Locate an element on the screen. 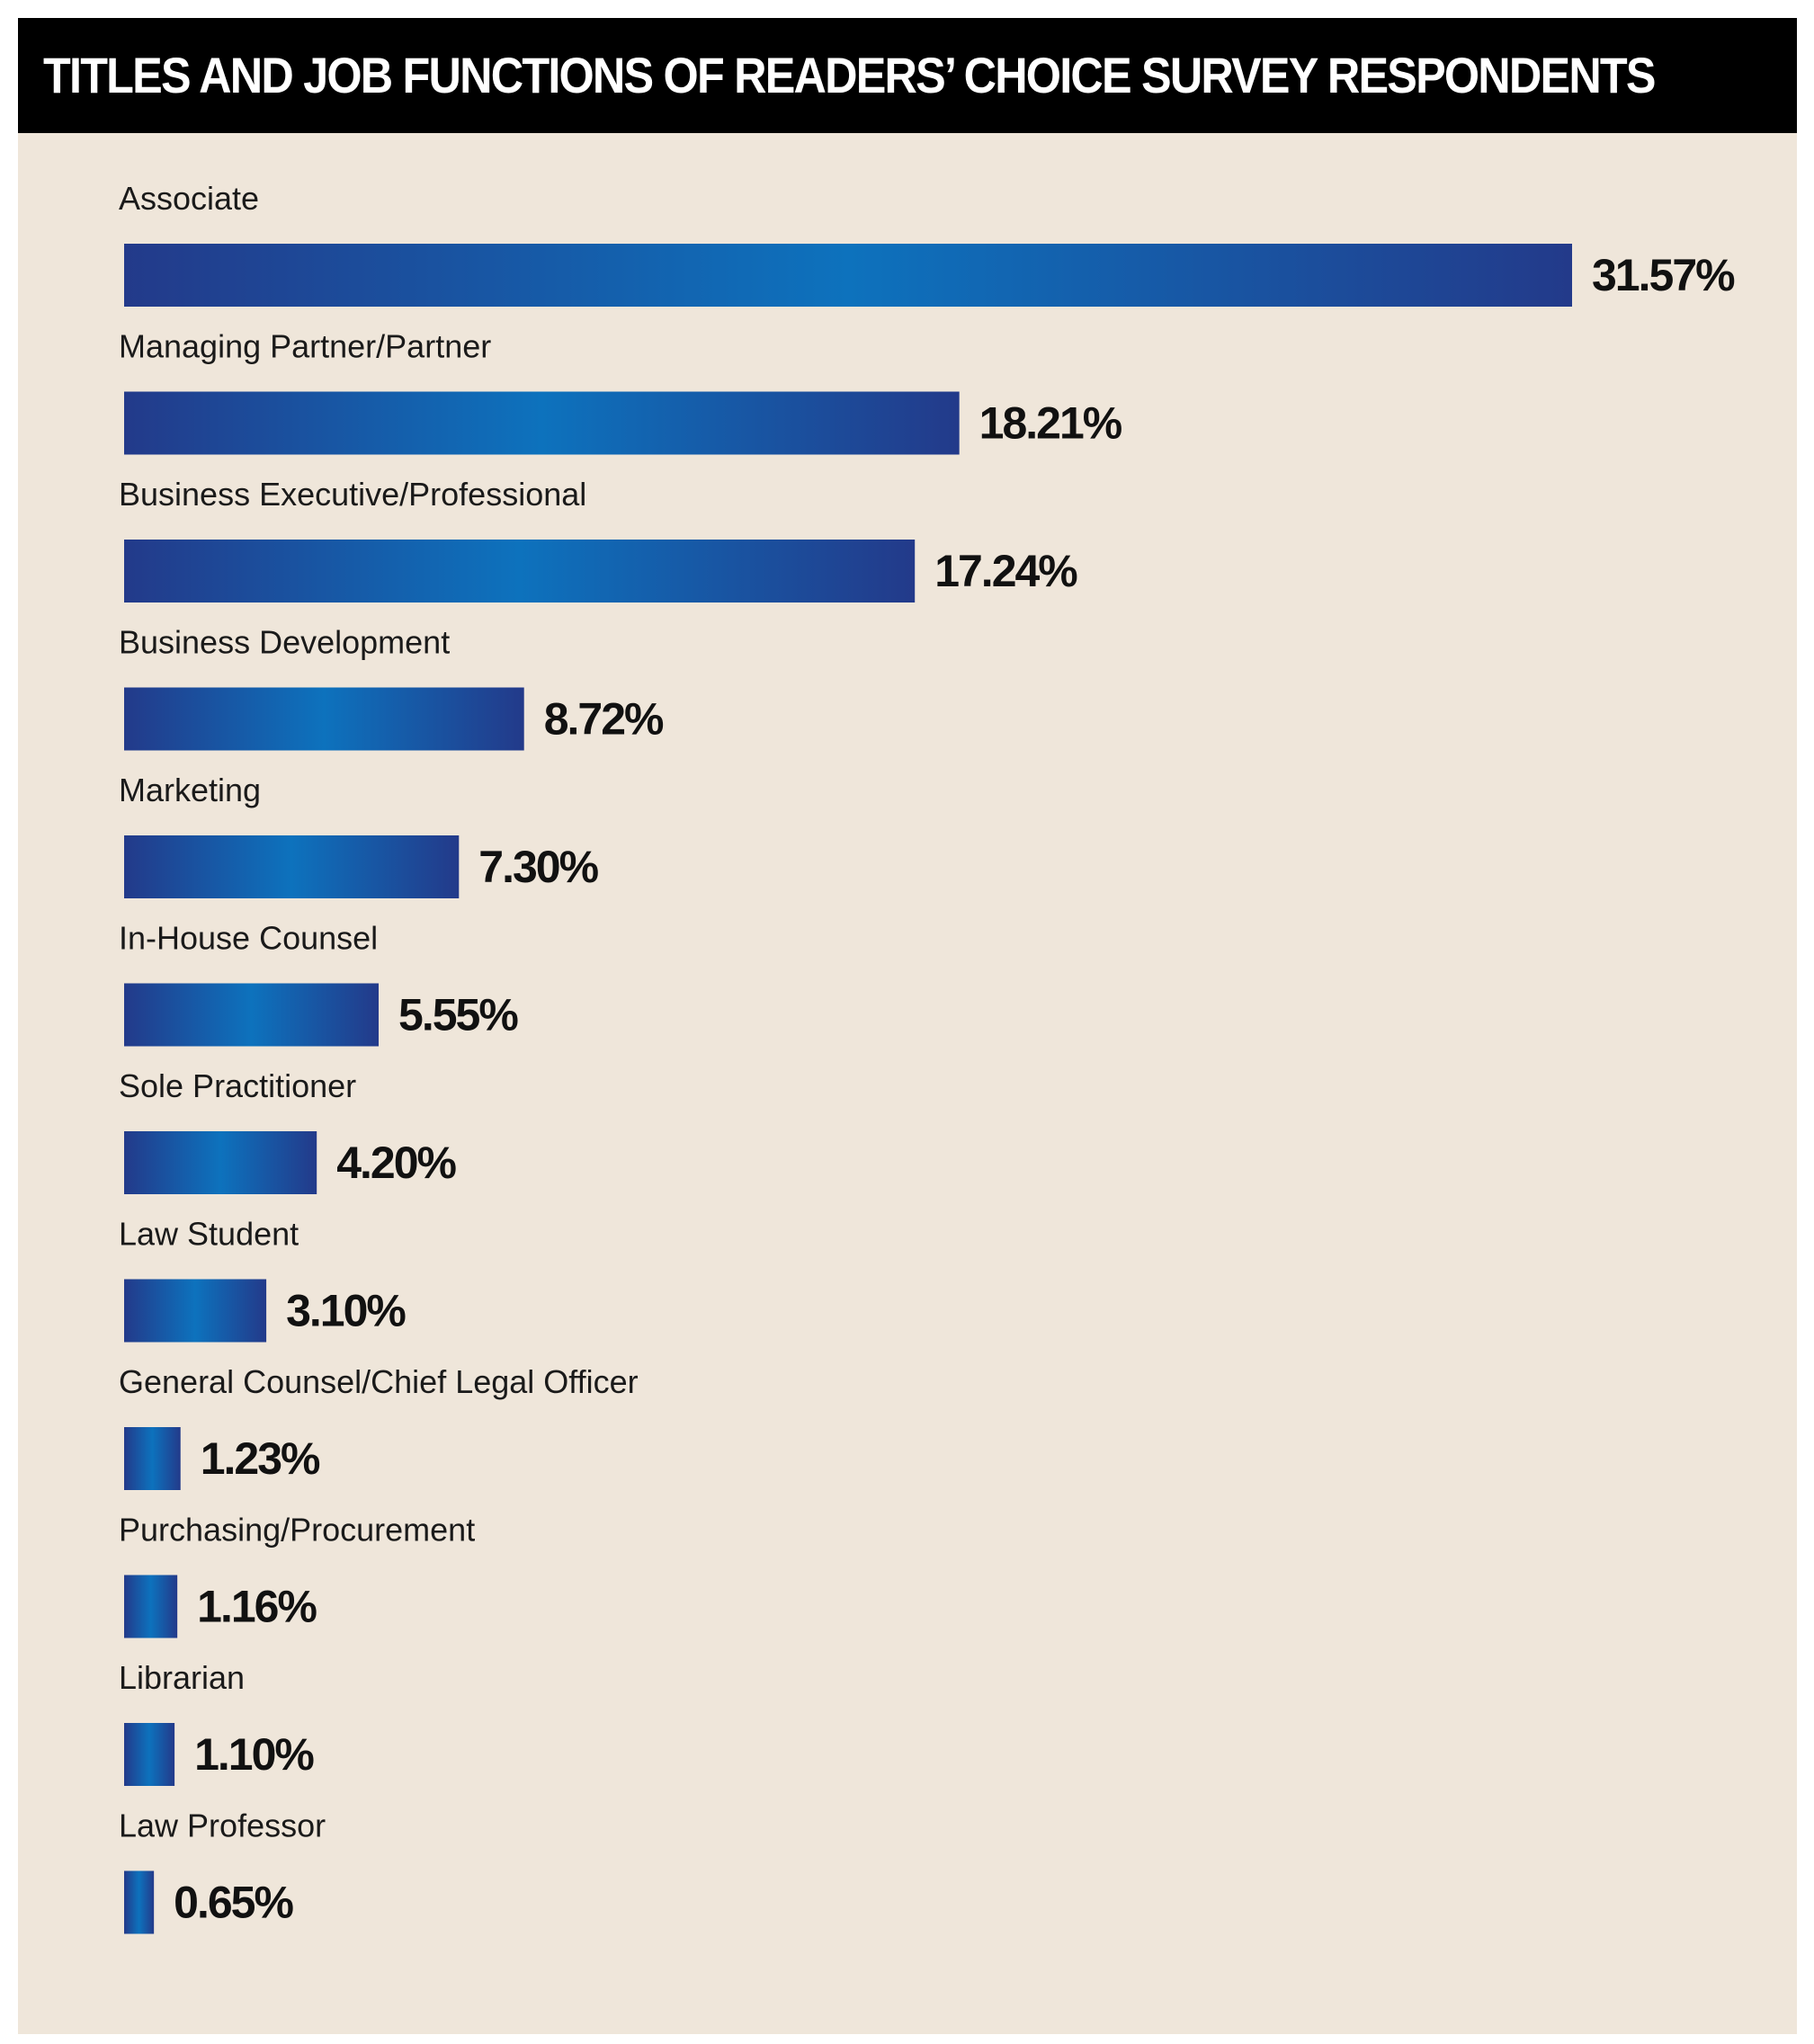 This screenshot has width=1814, height=2044. category-label: Law Professor is located at coordinates (222, 1825).